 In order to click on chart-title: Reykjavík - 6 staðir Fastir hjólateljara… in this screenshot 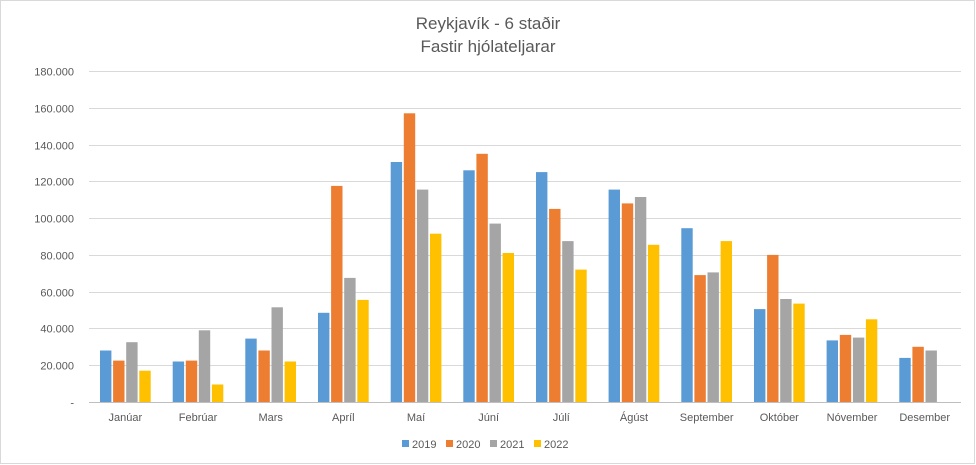, I will do `click(488, 35)`.